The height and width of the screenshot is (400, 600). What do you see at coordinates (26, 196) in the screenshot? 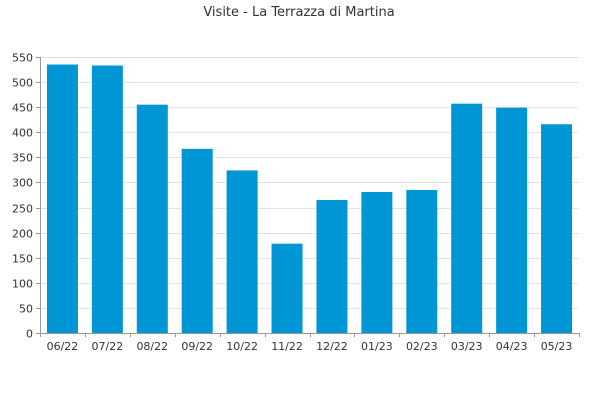
I see `y-axis-ticks: 0 50 100 150 200 250 300 350 400 450 500 550` at bounding box center [26, 196].